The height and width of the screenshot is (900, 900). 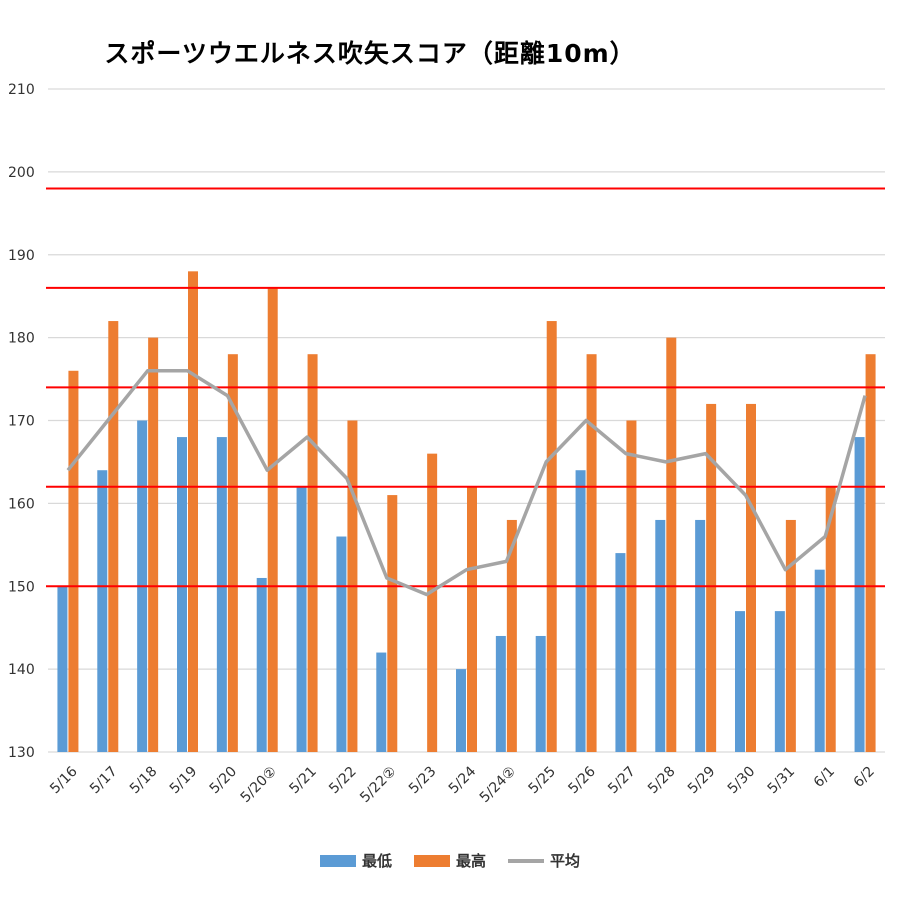 What do you see at coordinates (376, 861) in the screenshot?
I see `legend-label-min: 最低` at bounding box center [376, 861].